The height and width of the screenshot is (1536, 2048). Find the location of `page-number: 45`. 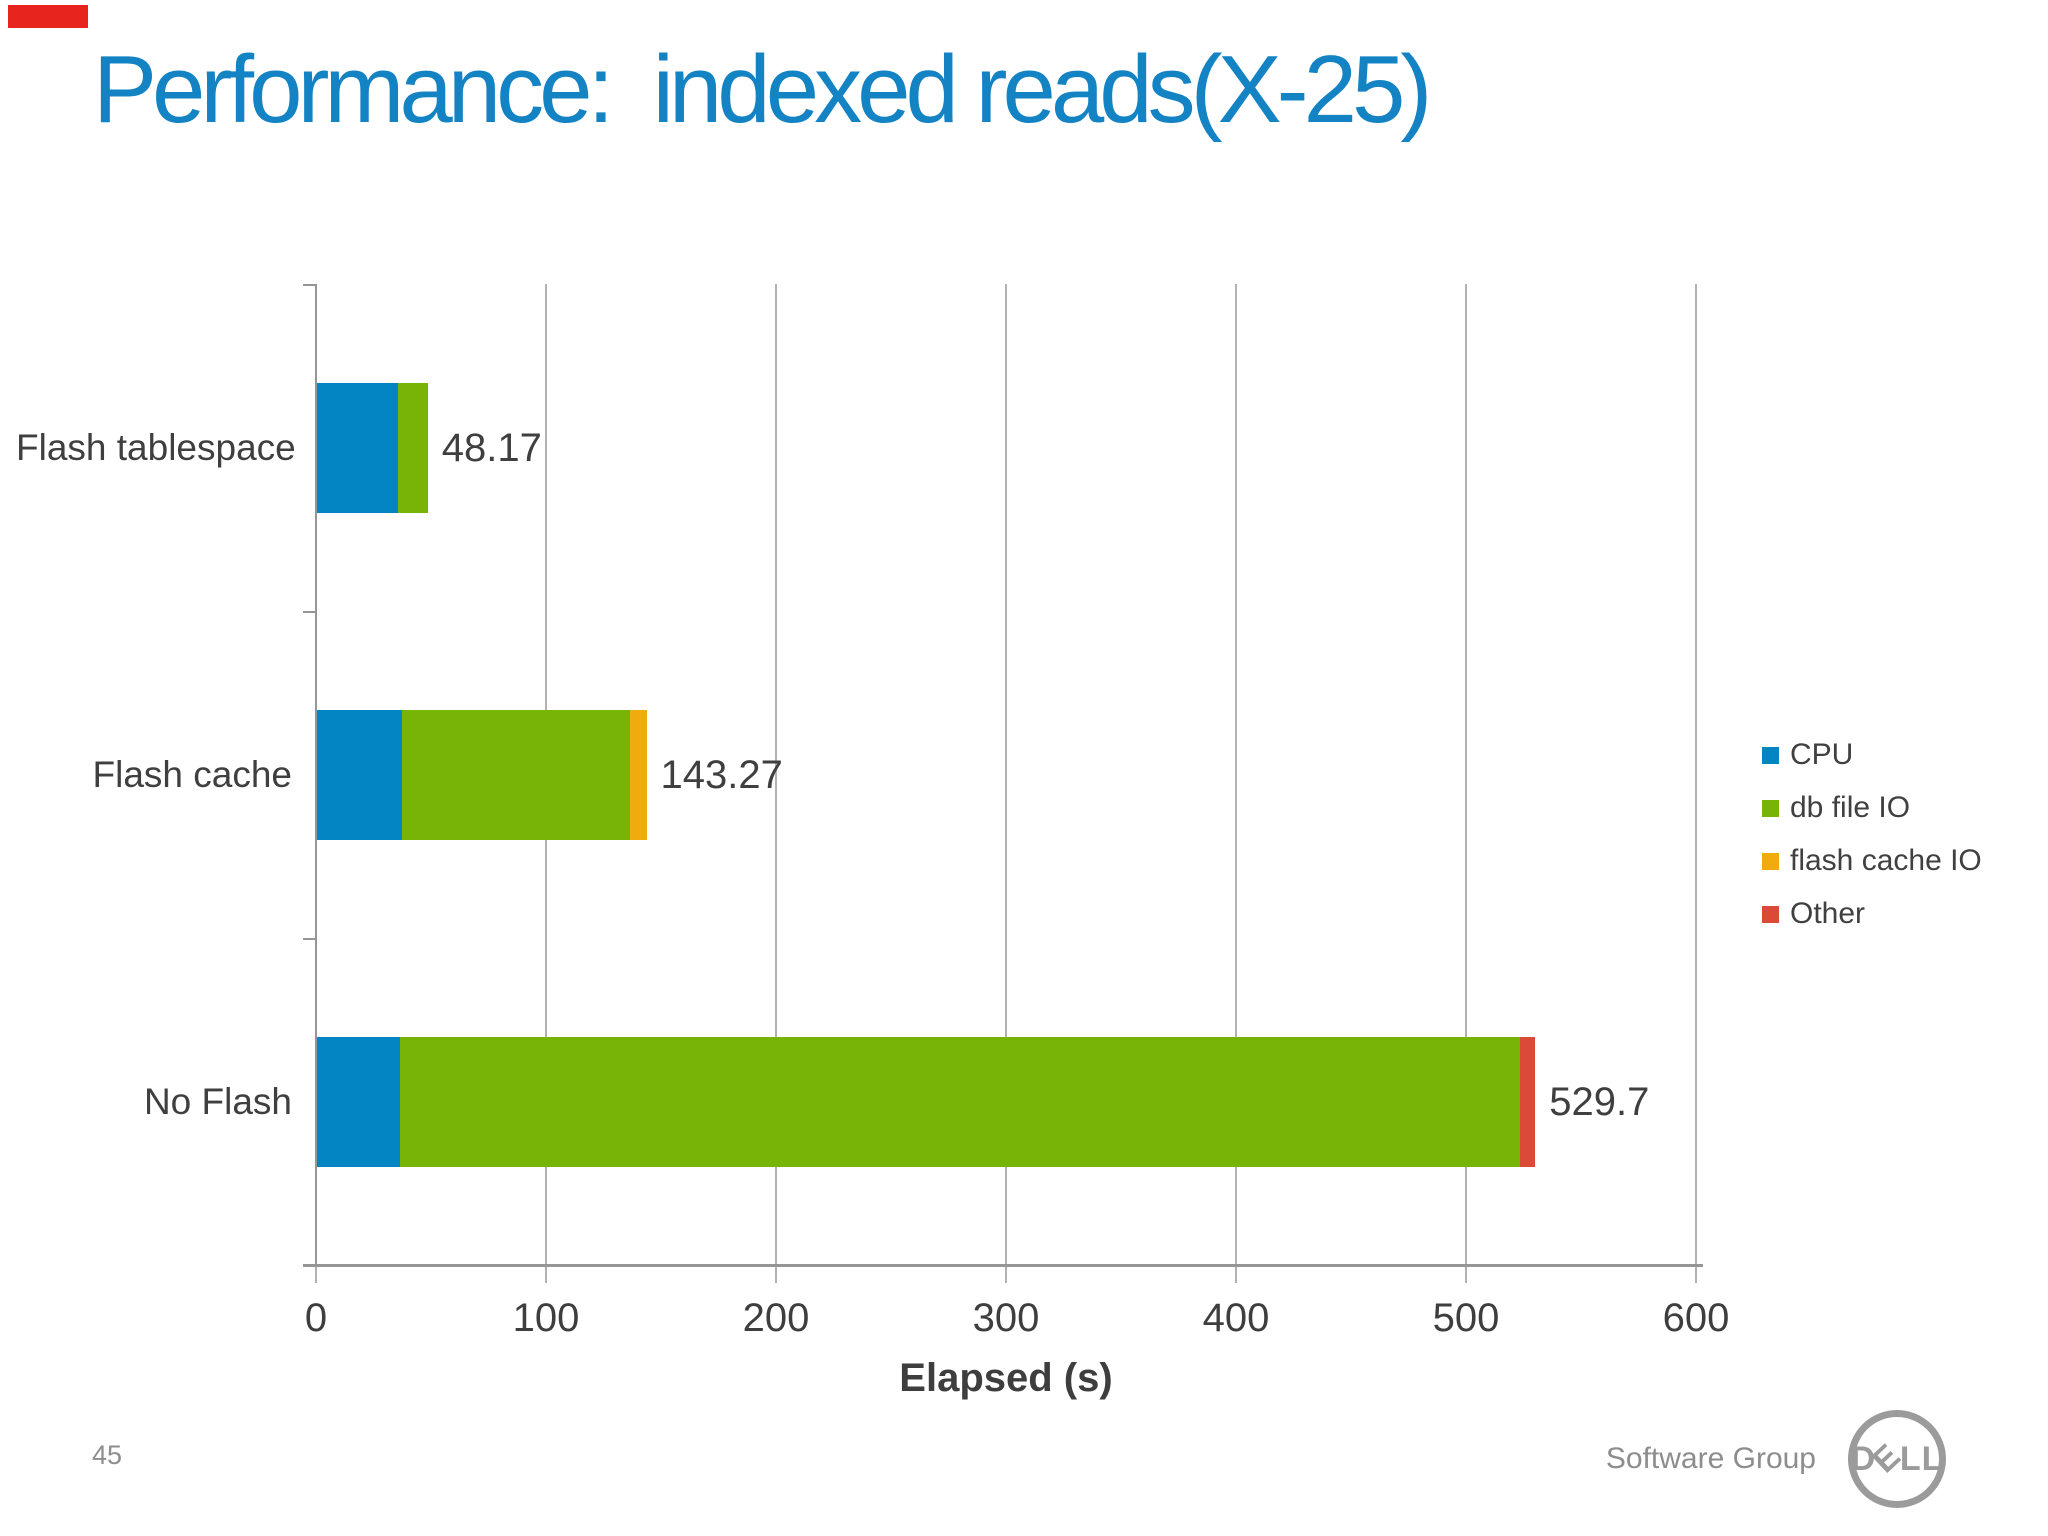

page-number: 45 is located at coordinates (107, 1455).